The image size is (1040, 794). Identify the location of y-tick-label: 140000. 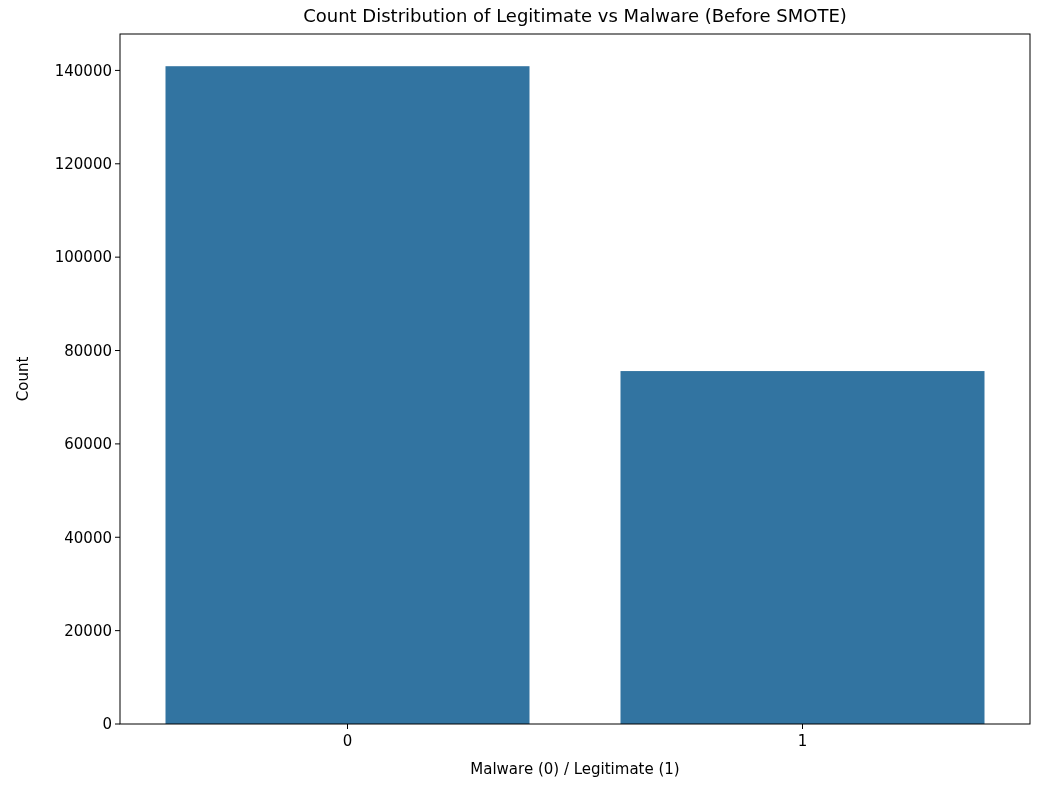
(83, 70).